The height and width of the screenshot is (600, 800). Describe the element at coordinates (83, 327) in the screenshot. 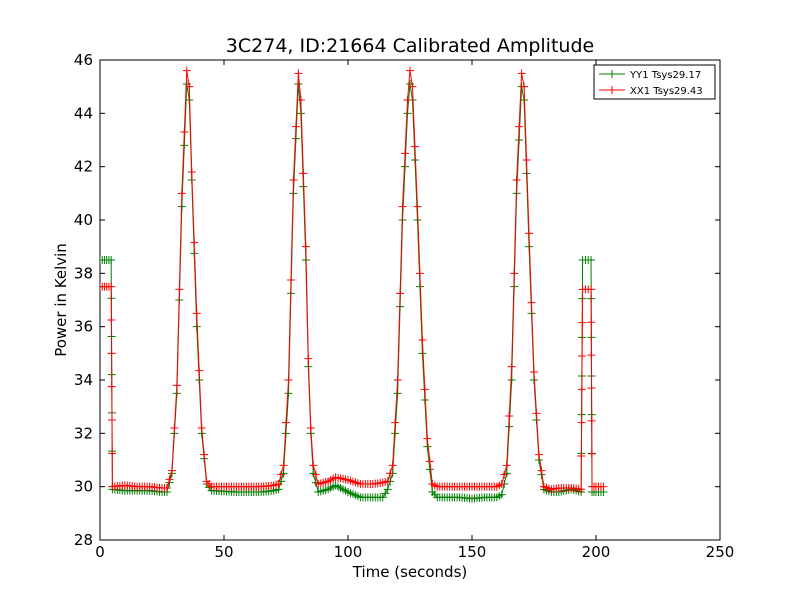

I see `y-tick-label: 36` at that location.